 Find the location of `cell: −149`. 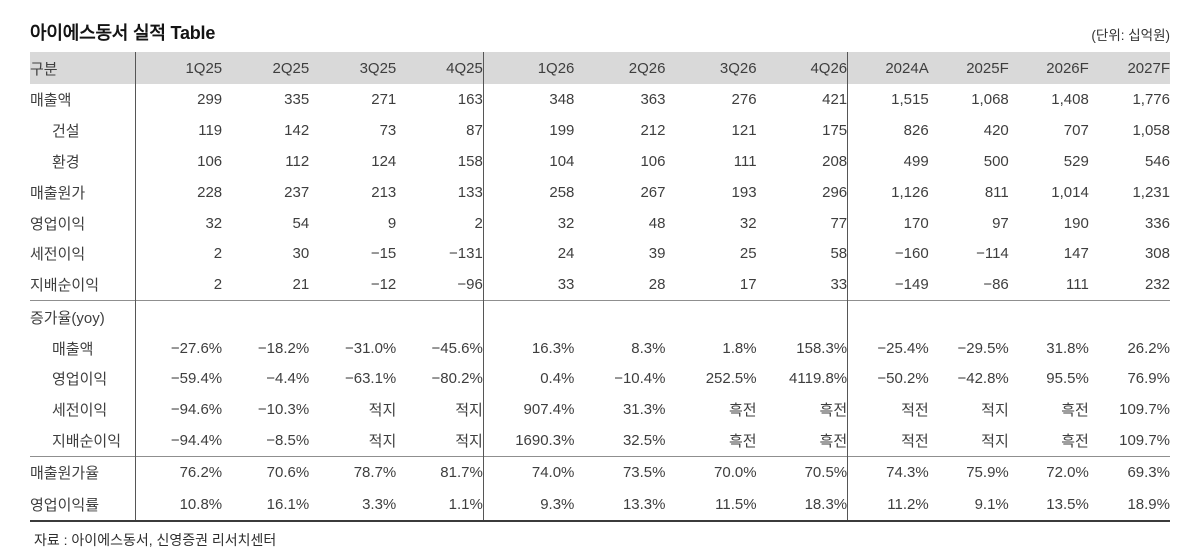

cell: −149 is located at coordinates (888, 285).